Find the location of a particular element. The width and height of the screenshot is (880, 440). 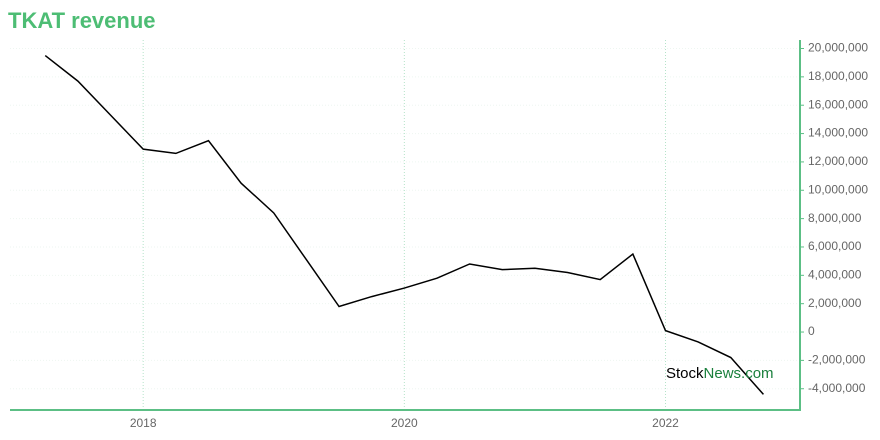

watermark: StockNews.com is located at coordinates (720, 373).